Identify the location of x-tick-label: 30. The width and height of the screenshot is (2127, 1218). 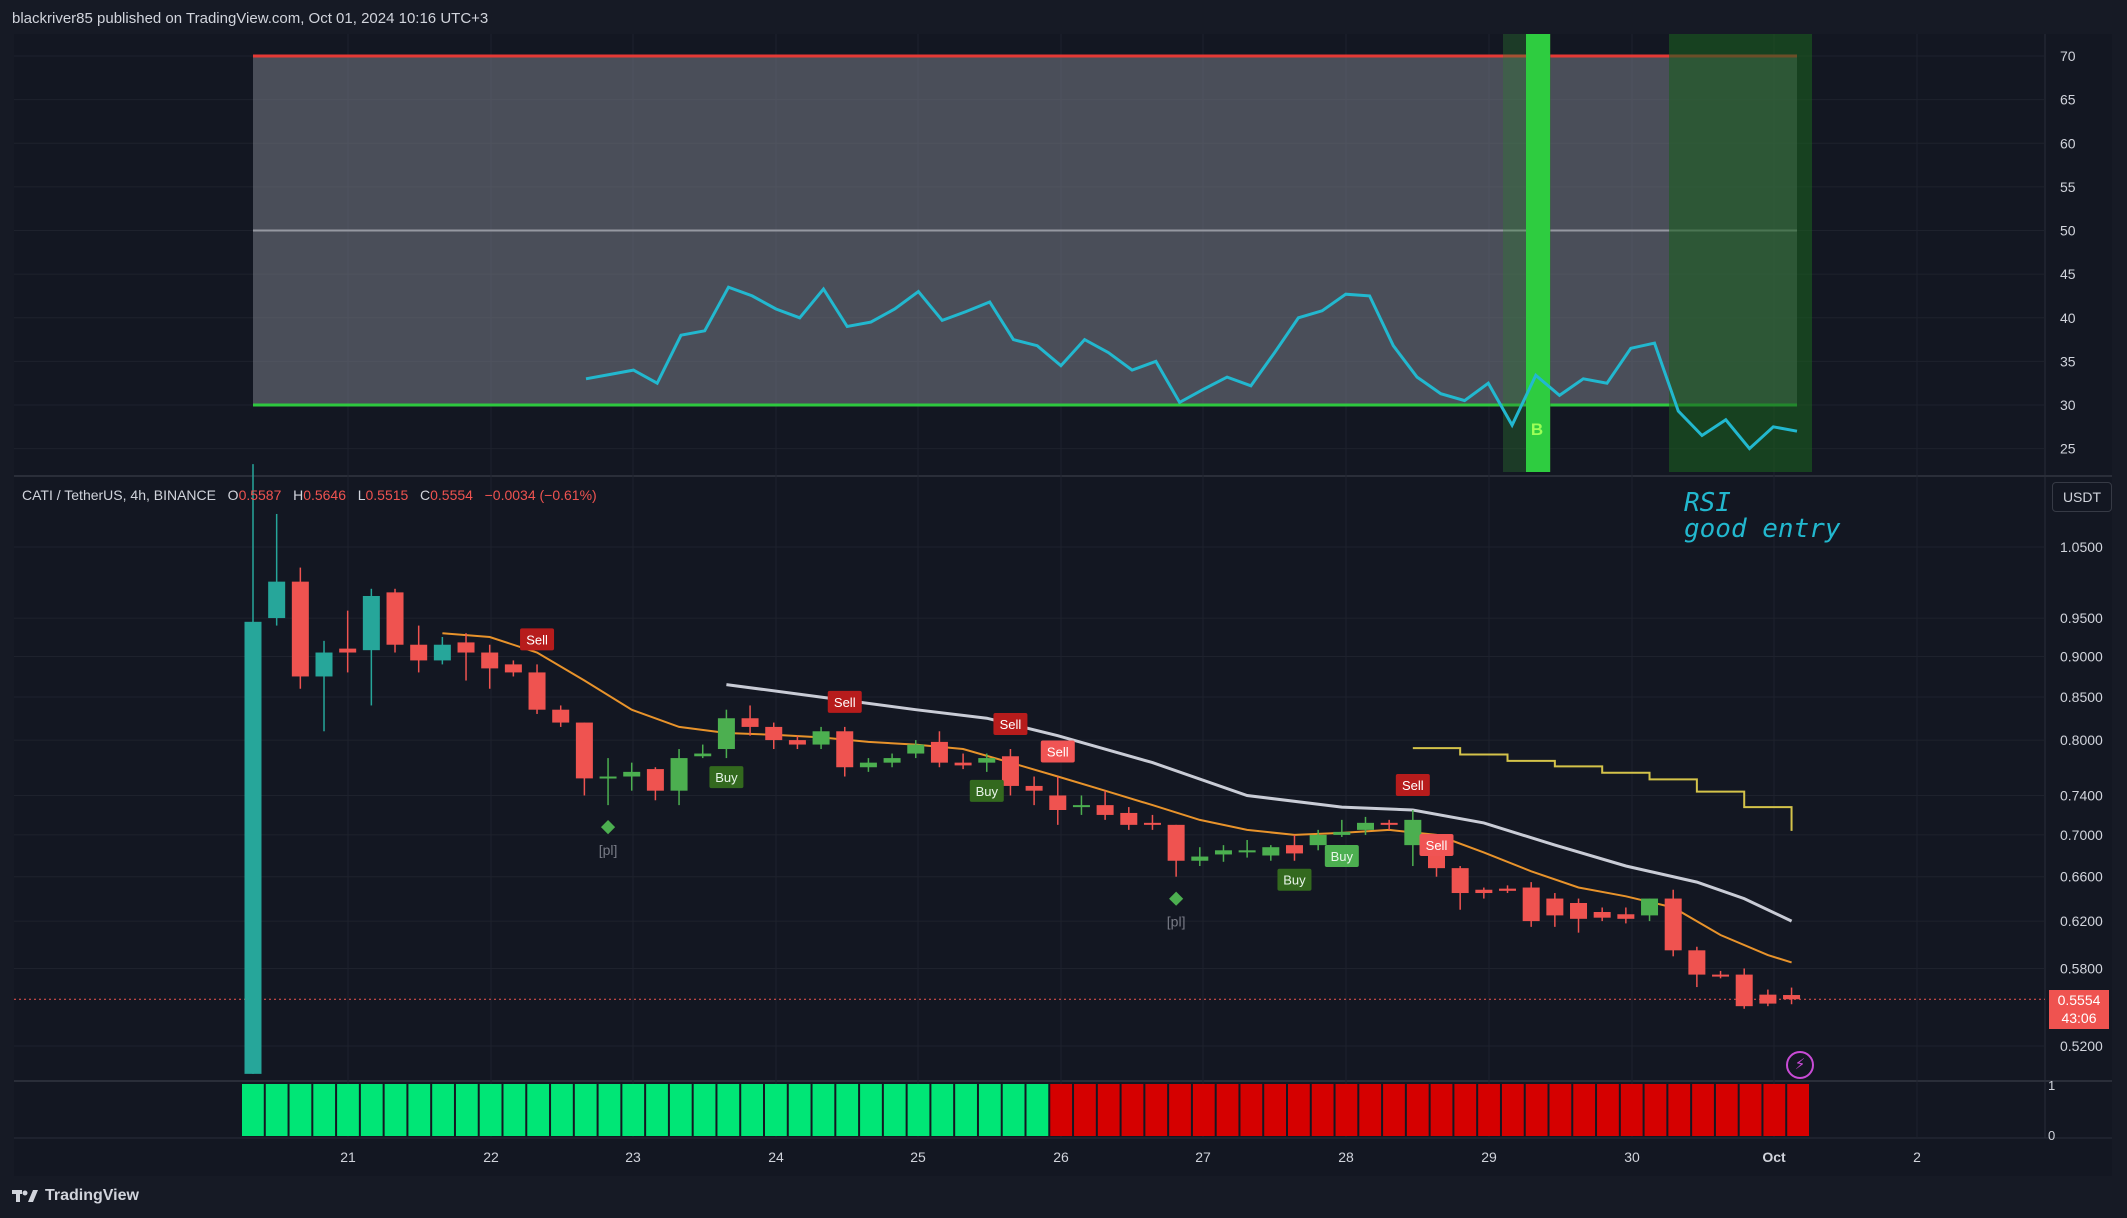
(1632, 1157).